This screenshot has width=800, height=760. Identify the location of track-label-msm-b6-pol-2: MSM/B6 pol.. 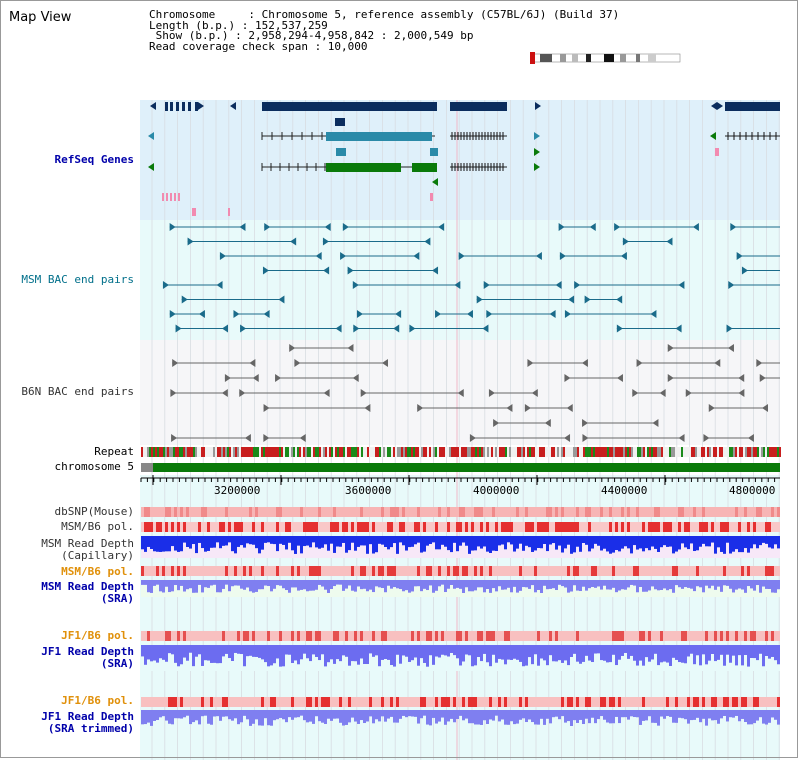
(97, 571).